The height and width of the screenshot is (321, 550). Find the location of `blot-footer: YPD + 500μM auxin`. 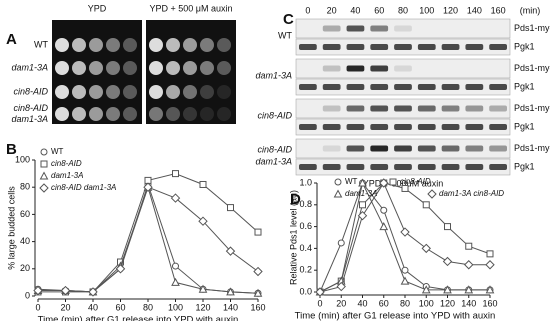

blot-footer: YPD + 500μM auxin is located at coordinates (403, 183).